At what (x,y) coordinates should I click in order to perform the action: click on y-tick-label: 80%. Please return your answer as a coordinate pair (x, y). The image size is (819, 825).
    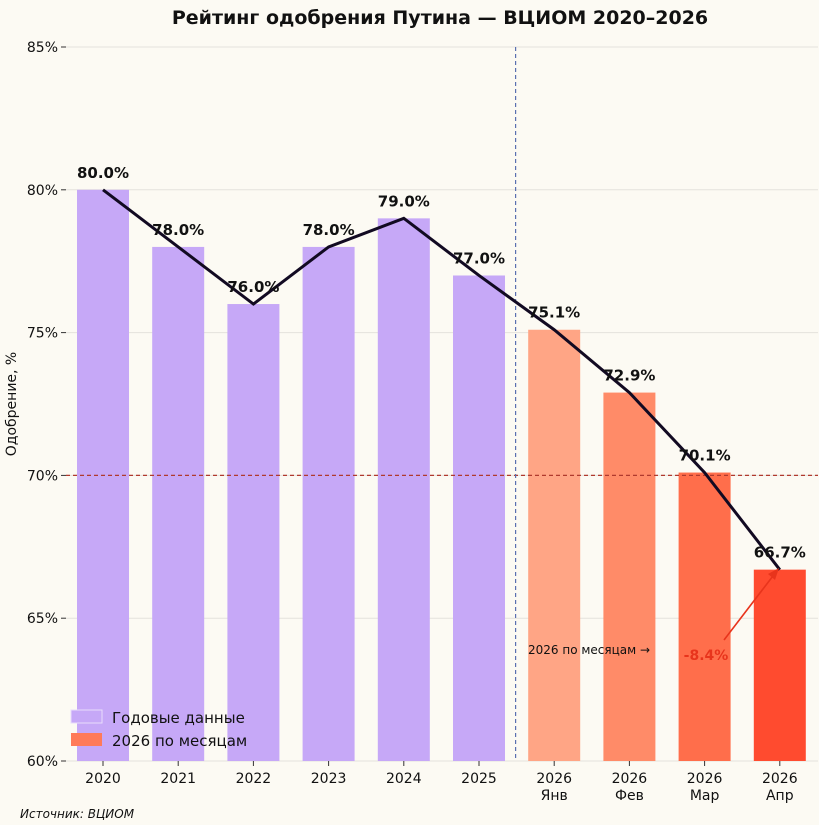
    Looking at the image, I should click on (42, 191).